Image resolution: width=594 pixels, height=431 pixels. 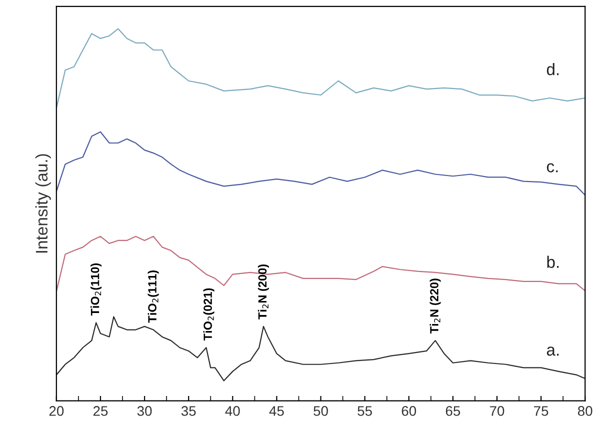 What do you see at coordinates (208, 314) in the screenshot?
I see `annotation: TiO$_{2}$(021)` at bounding box center [208, 314].